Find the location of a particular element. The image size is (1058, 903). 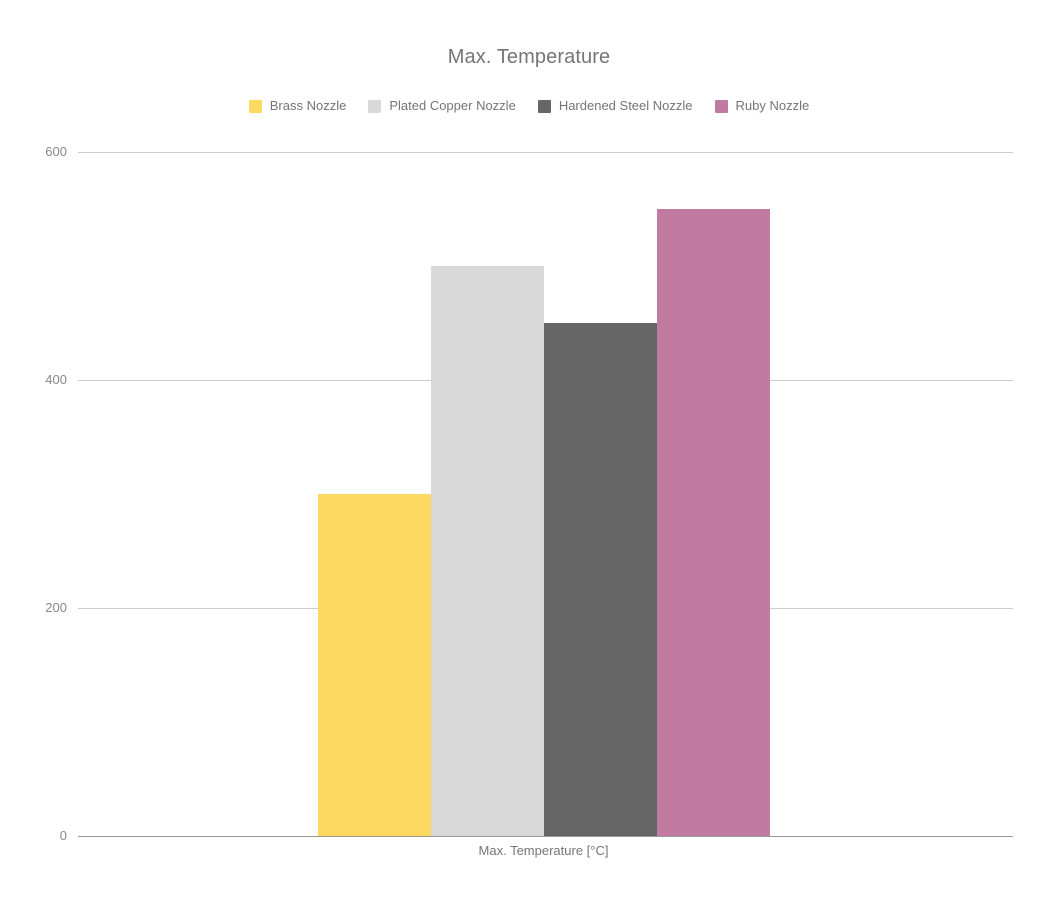

axis-baseline is located at coordinates (545, 836).